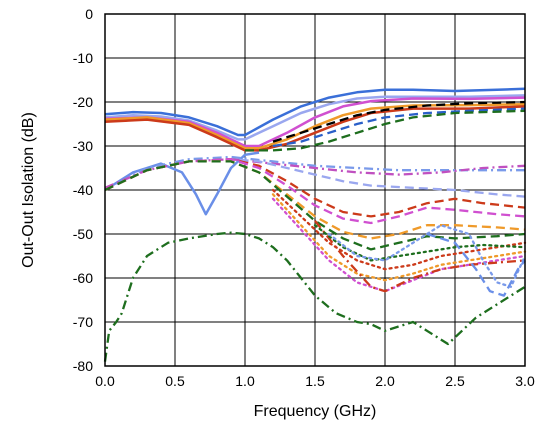 The width and height of the screenshot is (545, 427). What do you see at coordinates (175, 381) in the screenshot?
I see `x-tick-label: 0.5` at bounding box center [175, 381].